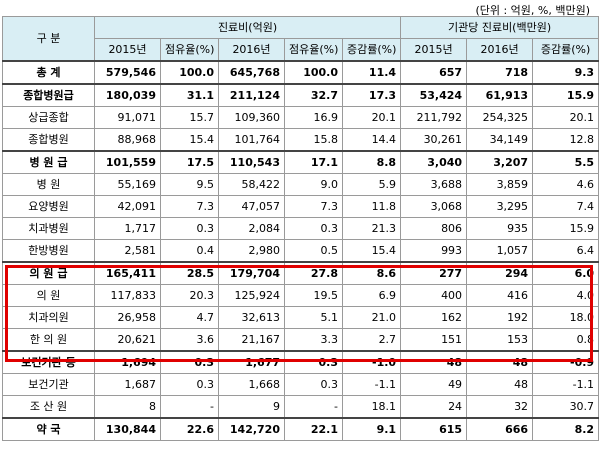  Describe the element at coordinates (251, 362) in the screenshot. I see `table-cell: 1,677` at that location.